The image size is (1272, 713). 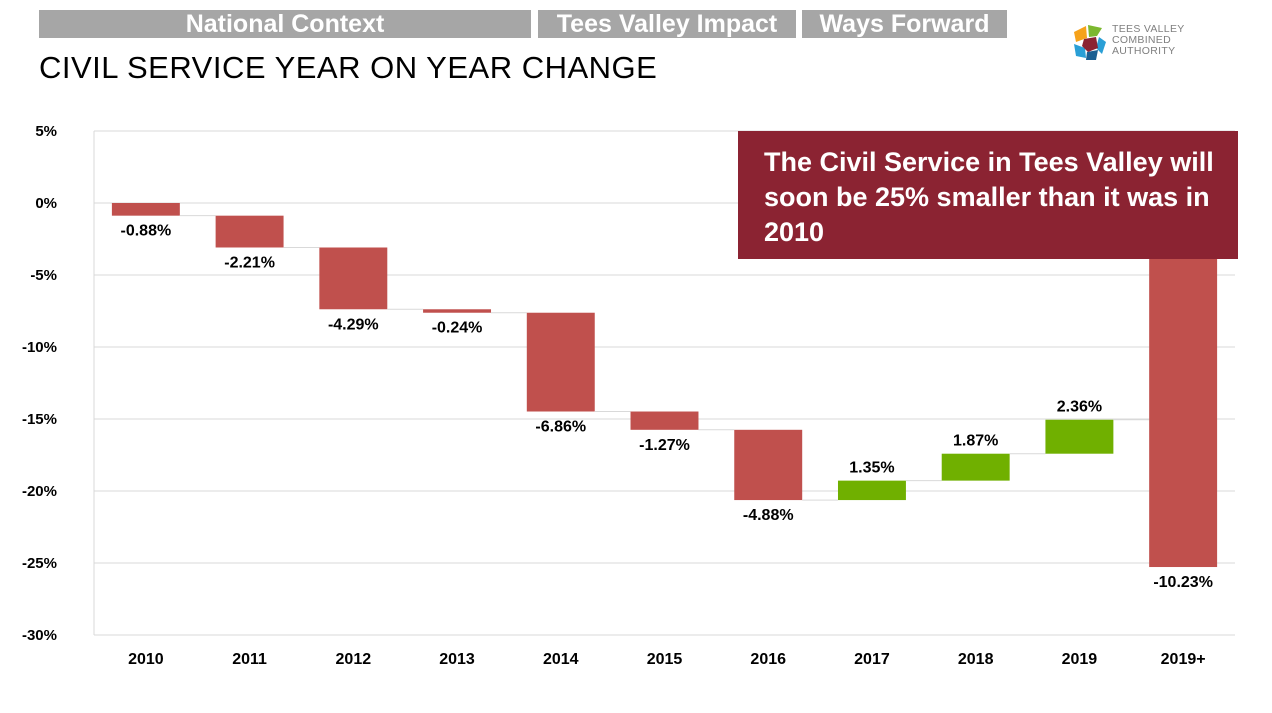 I want to click on data-label: 1.35%, so click(x=871, y=468).